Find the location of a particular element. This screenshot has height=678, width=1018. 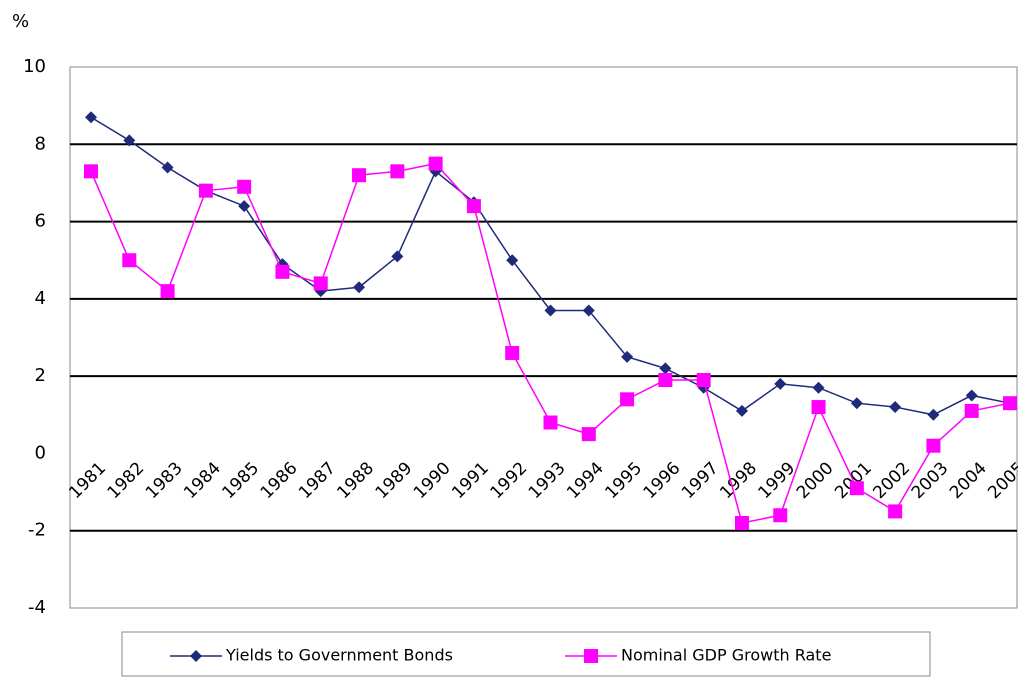

x-tick-label: 1997 is located at coordinates (700, 480).